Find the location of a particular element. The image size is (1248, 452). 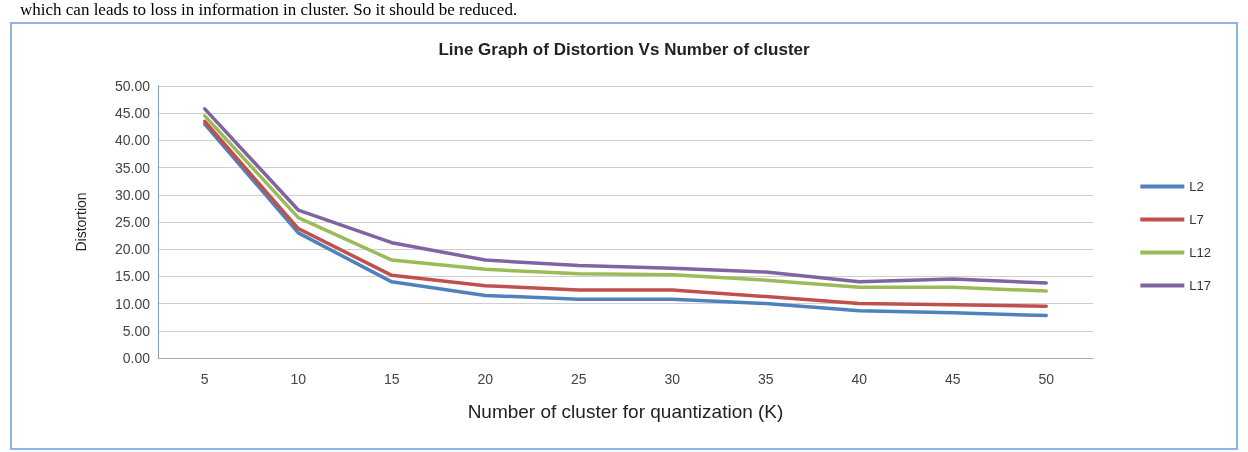

x-tick-label: 25 is located at coordinates (578, 379).